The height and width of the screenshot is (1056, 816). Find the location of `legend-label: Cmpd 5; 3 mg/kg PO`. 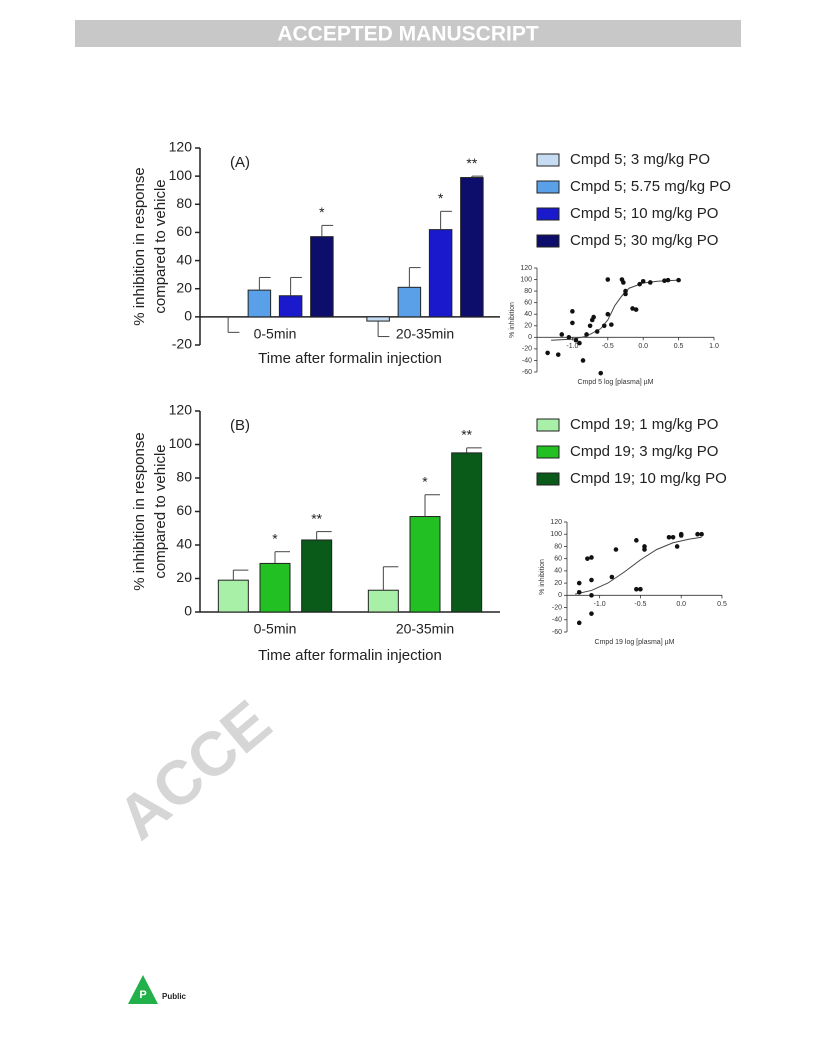

legend-label: Cmpd 5; 3 mg/kg PO is located at coordinates (640, 159).